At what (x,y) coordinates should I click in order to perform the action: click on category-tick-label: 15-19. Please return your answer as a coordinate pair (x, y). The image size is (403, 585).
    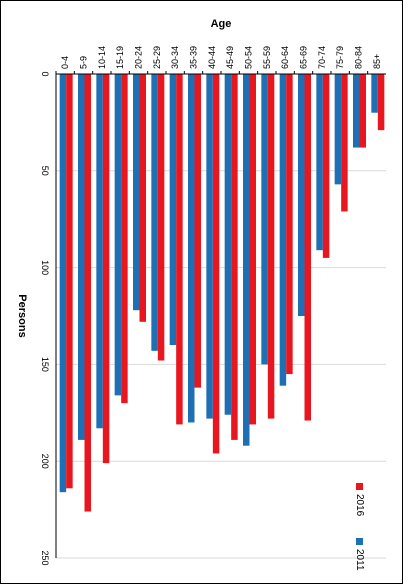
    Looking at the image, I should click on (120, 57).